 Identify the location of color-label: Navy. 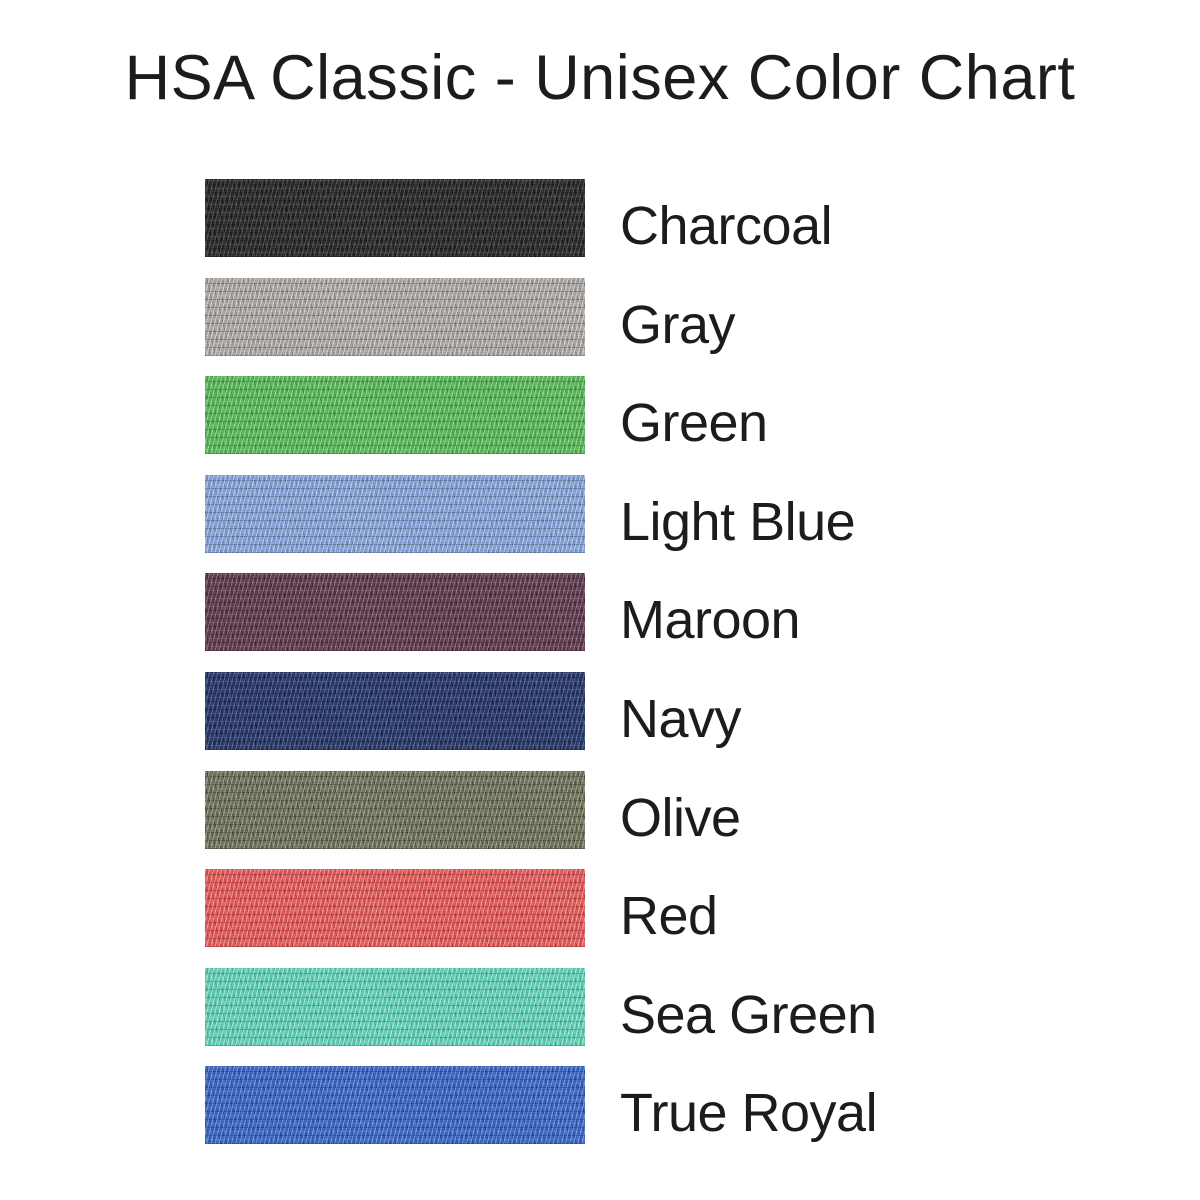
(681, 718).